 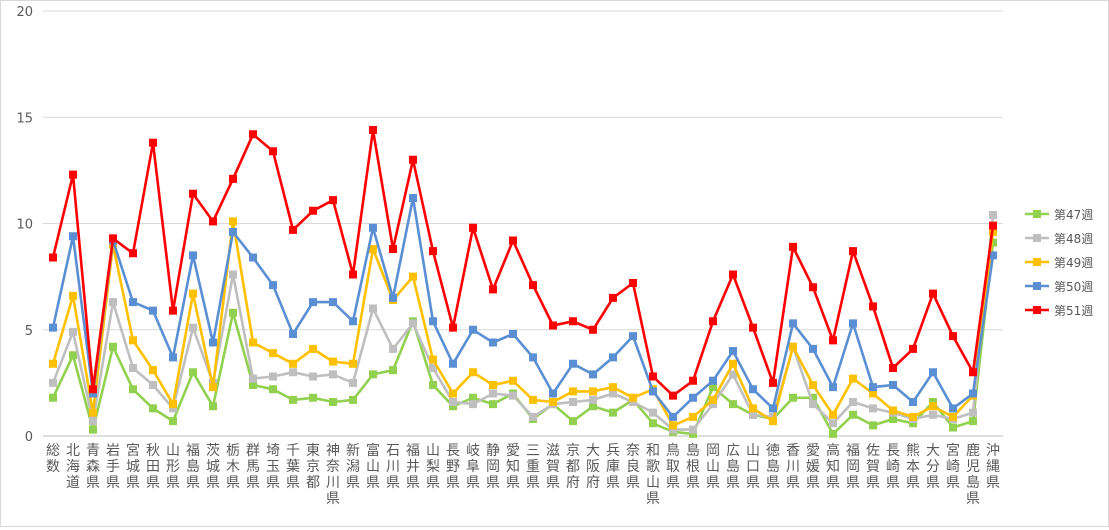 I want to click on x-tick-label: 森, so click(x=93, y=467).